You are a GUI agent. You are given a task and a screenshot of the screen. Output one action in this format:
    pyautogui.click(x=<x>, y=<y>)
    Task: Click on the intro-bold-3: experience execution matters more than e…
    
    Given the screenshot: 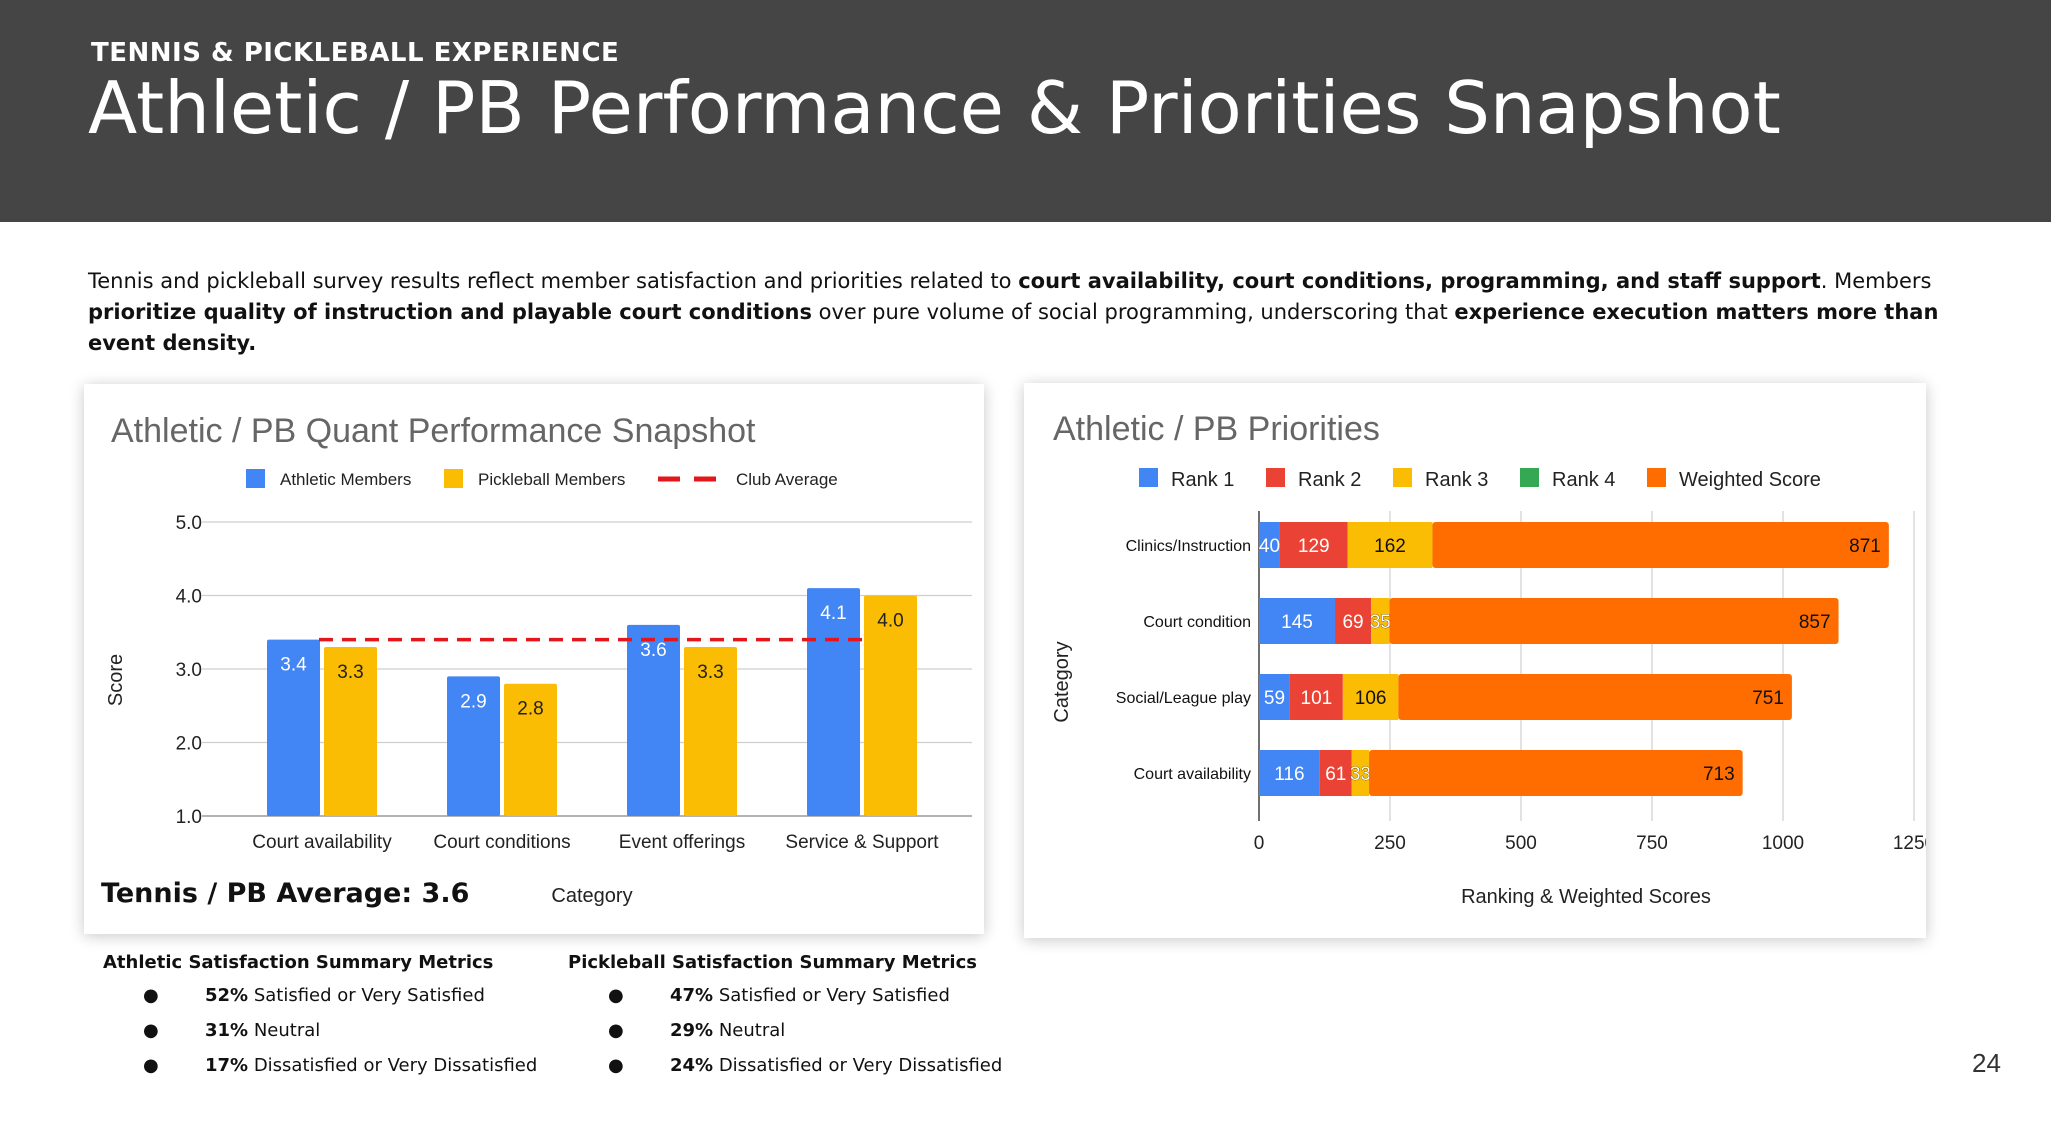 What is the action you would take?
    pyautogui.click(x=1013, y=327)
    